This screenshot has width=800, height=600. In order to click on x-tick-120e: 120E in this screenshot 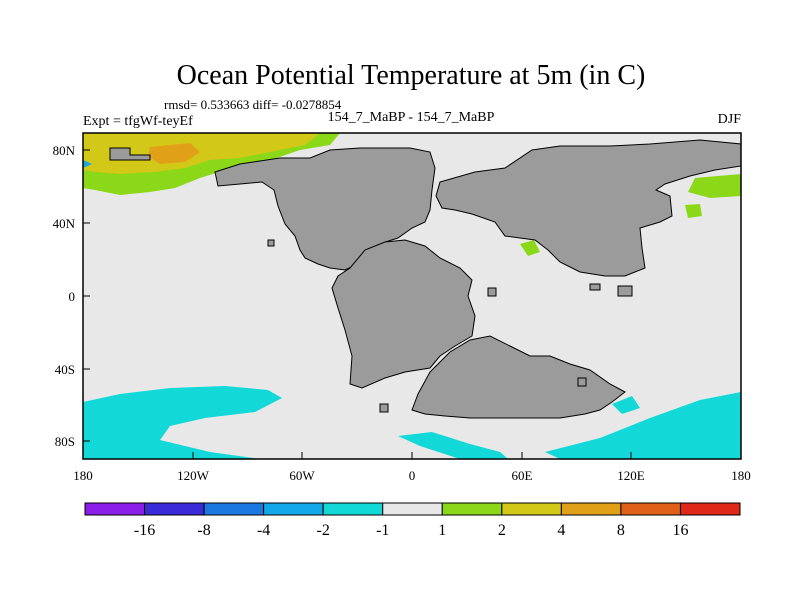, I will do `click(631, 475)`.